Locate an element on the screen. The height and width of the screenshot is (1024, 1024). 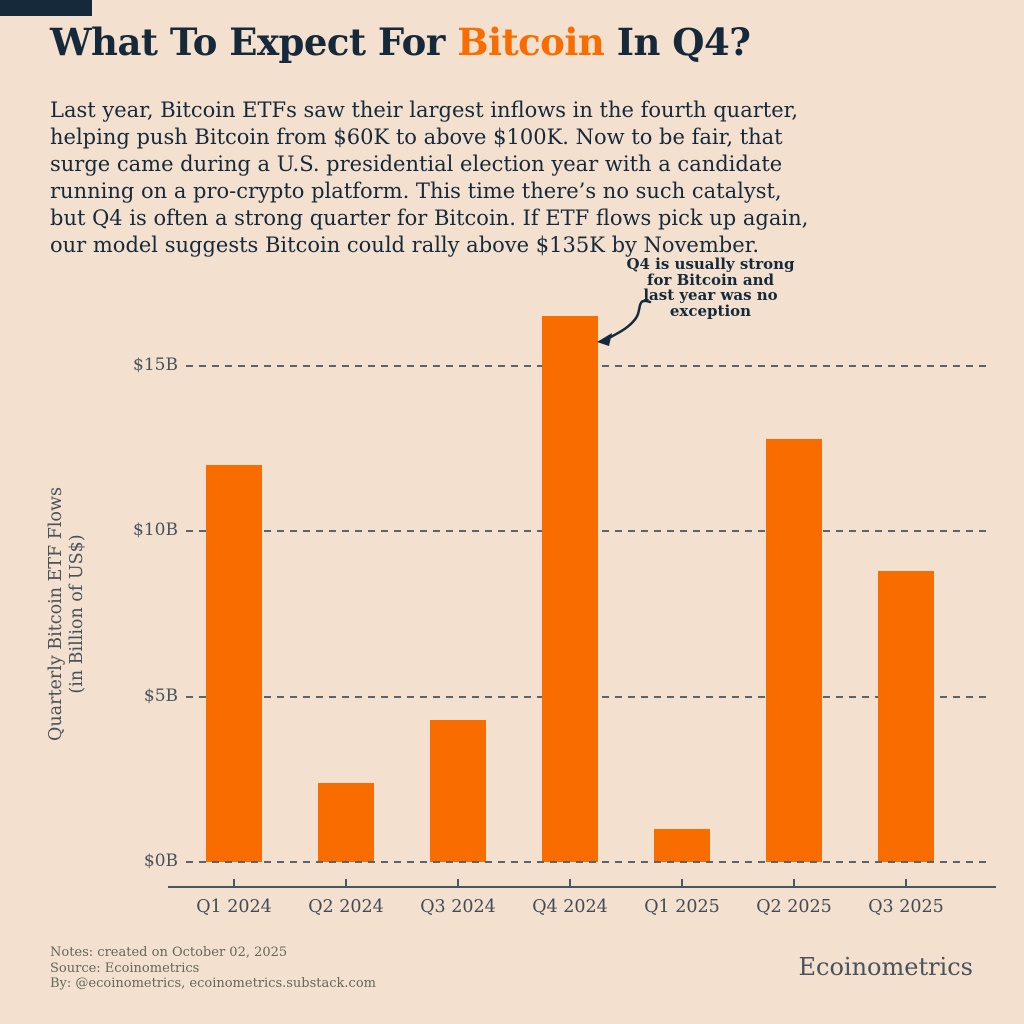
bar-q1-2024 is located at coordinates (234, 663).